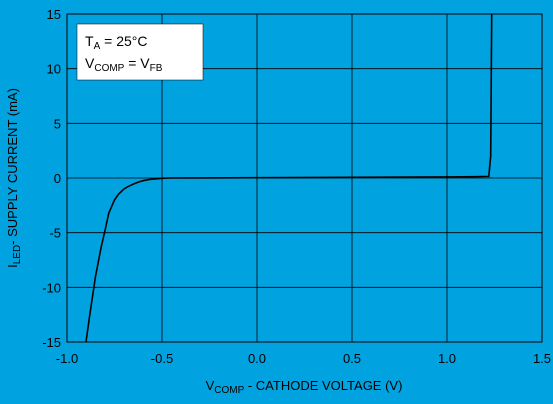 This screenshot has height=404, width=553. I want to click on x-tick-label: 0.0, so click(257, 358).